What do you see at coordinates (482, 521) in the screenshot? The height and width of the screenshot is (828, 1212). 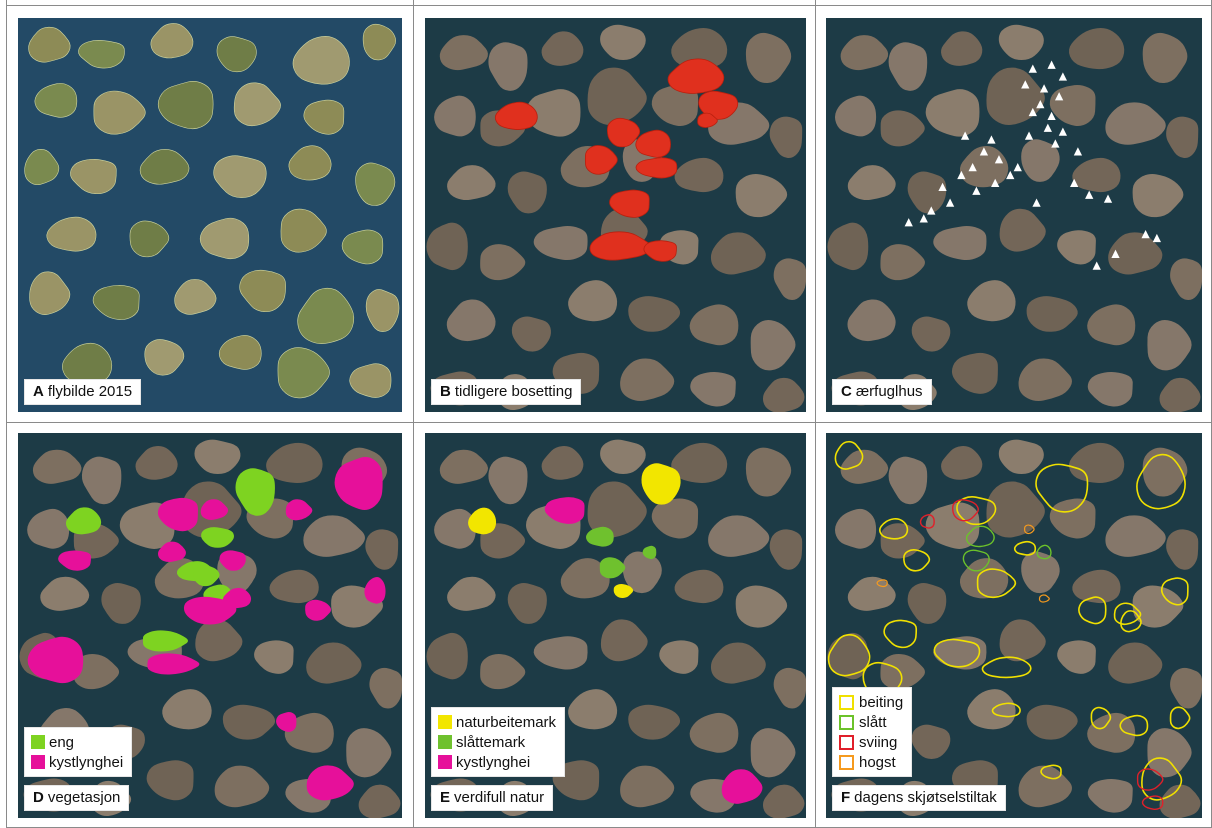 I see `natural-pasture-area` at bounding box center [482, 521].